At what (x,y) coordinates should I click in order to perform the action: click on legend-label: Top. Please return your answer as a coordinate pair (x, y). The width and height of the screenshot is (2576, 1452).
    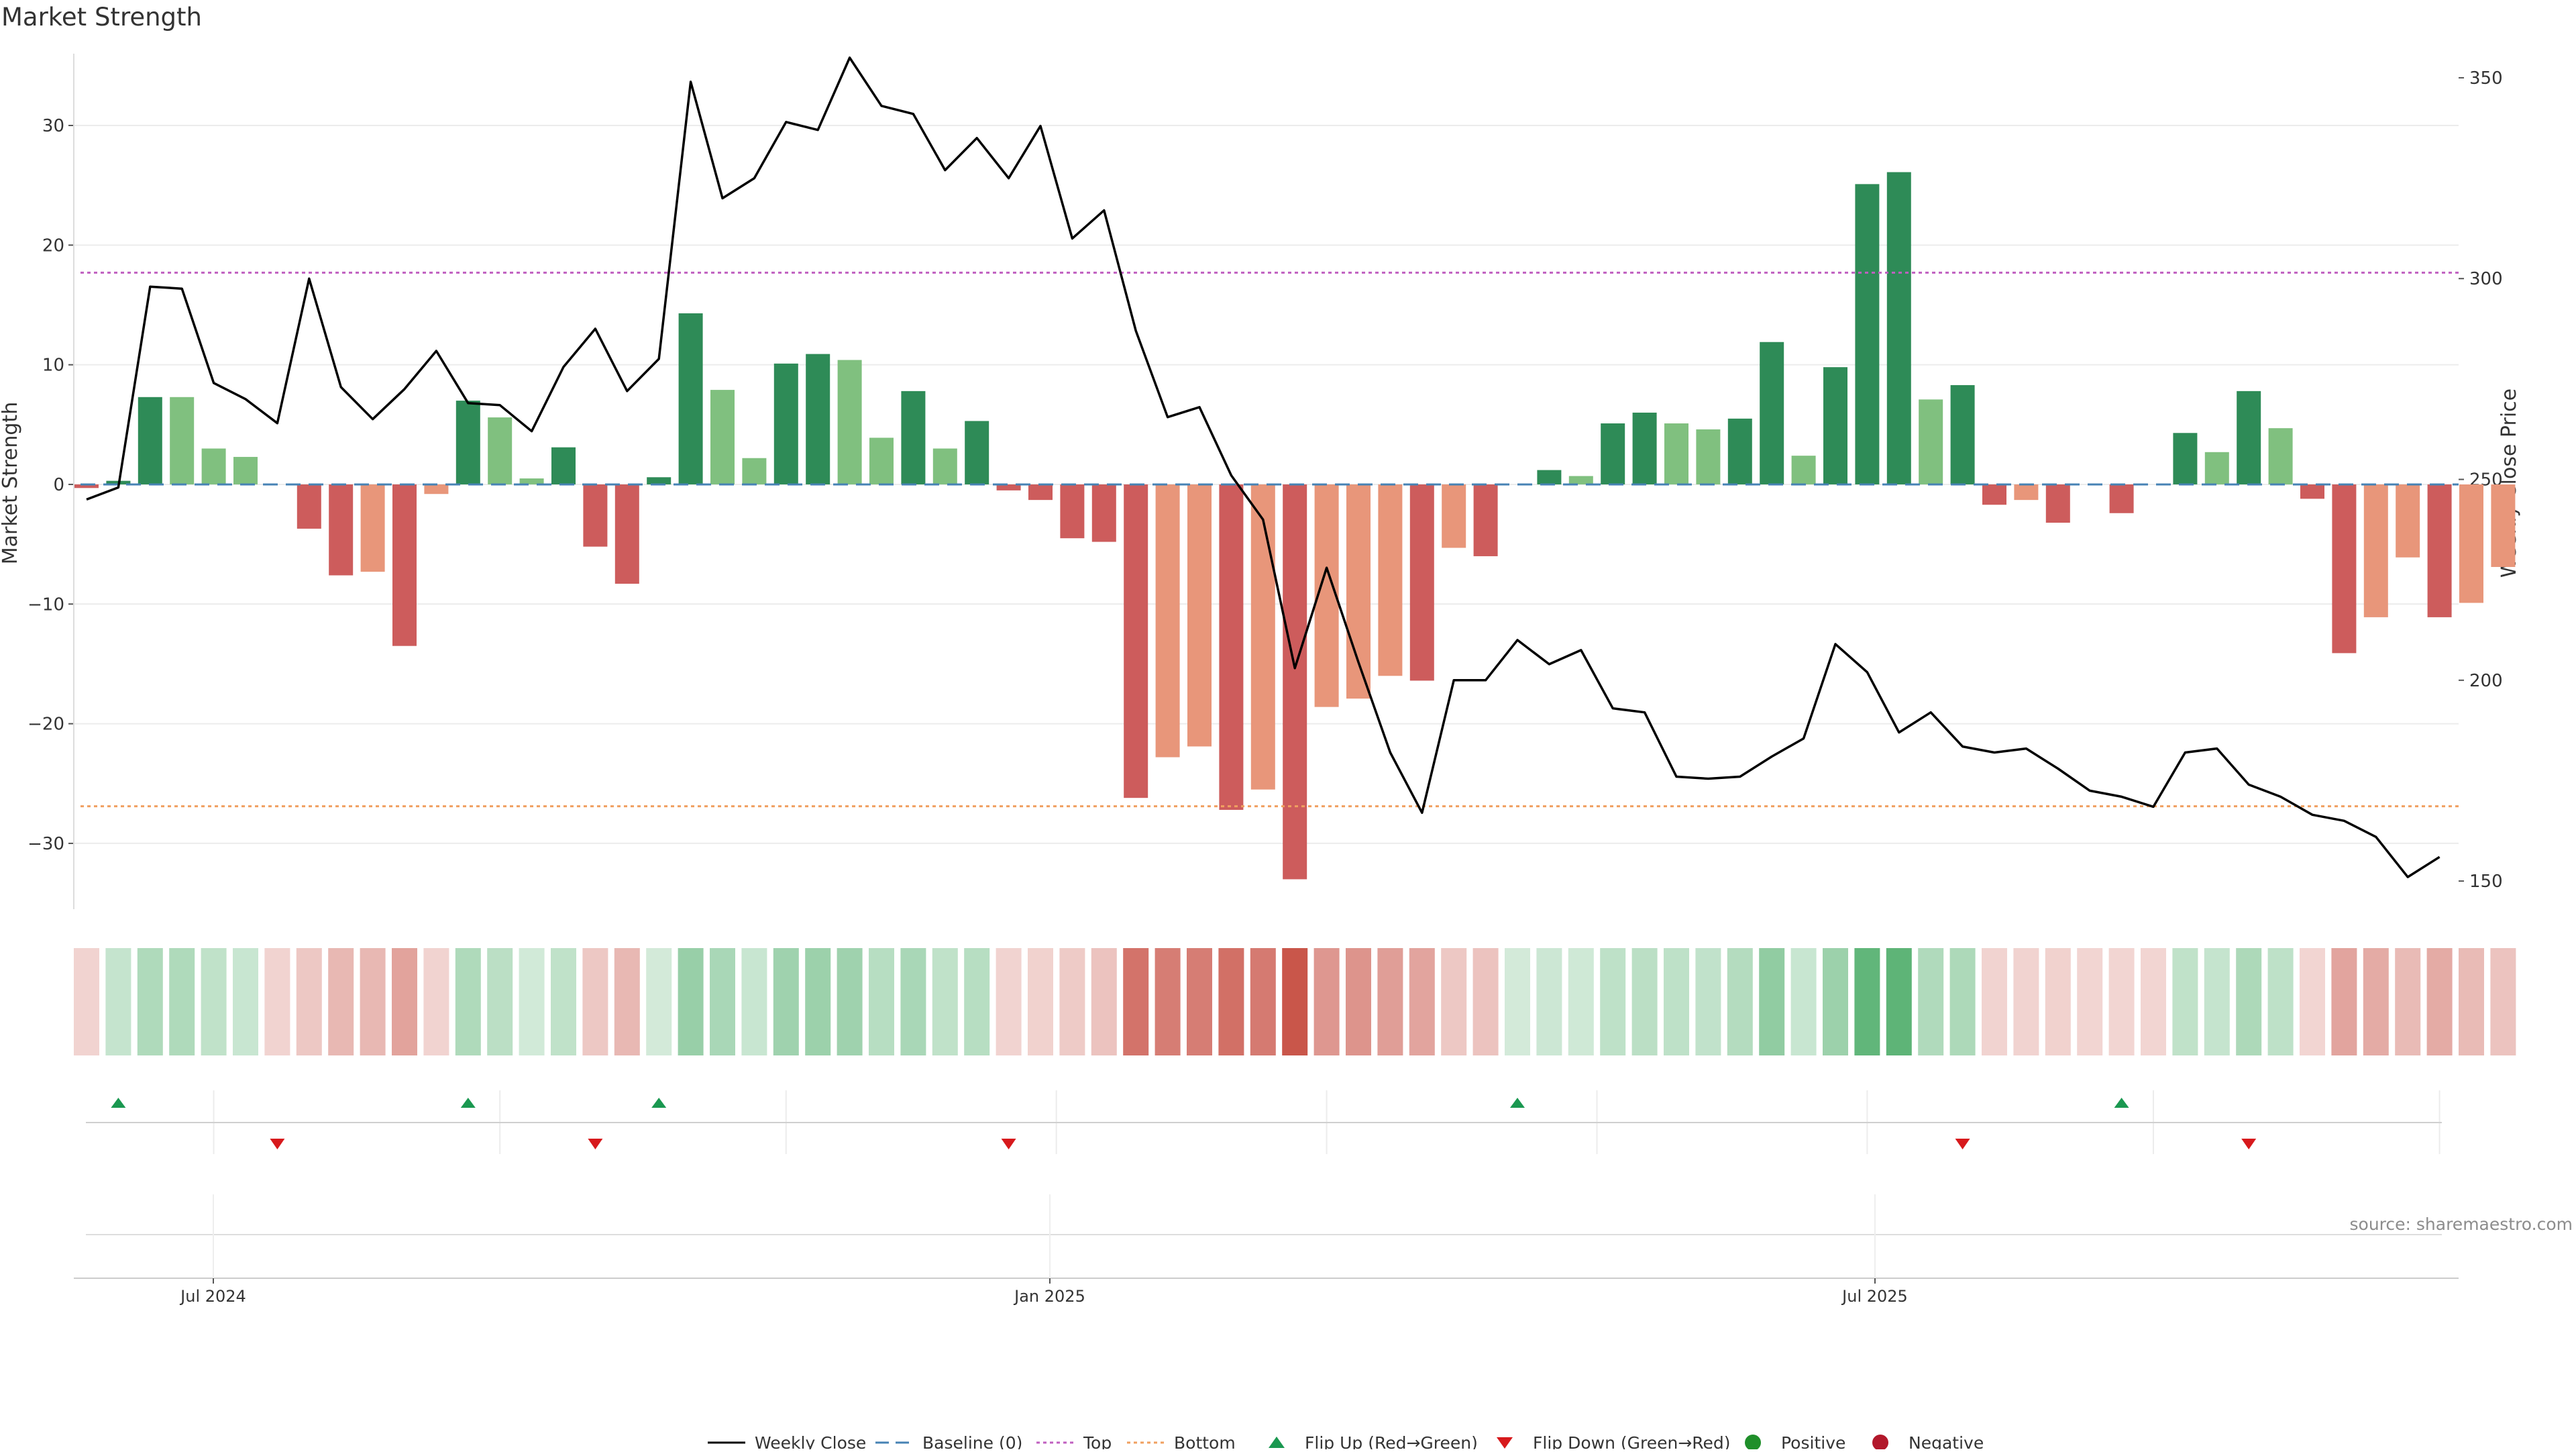
    Looking at the image, I should click on (1097, 1441).